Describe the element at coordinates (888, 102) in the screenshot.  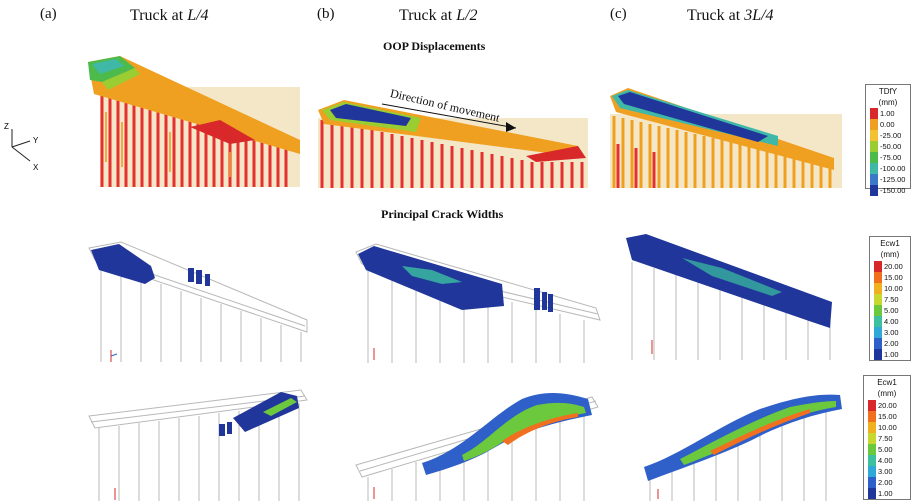
I see `legend-displacement-unit: (mm)` at that location.